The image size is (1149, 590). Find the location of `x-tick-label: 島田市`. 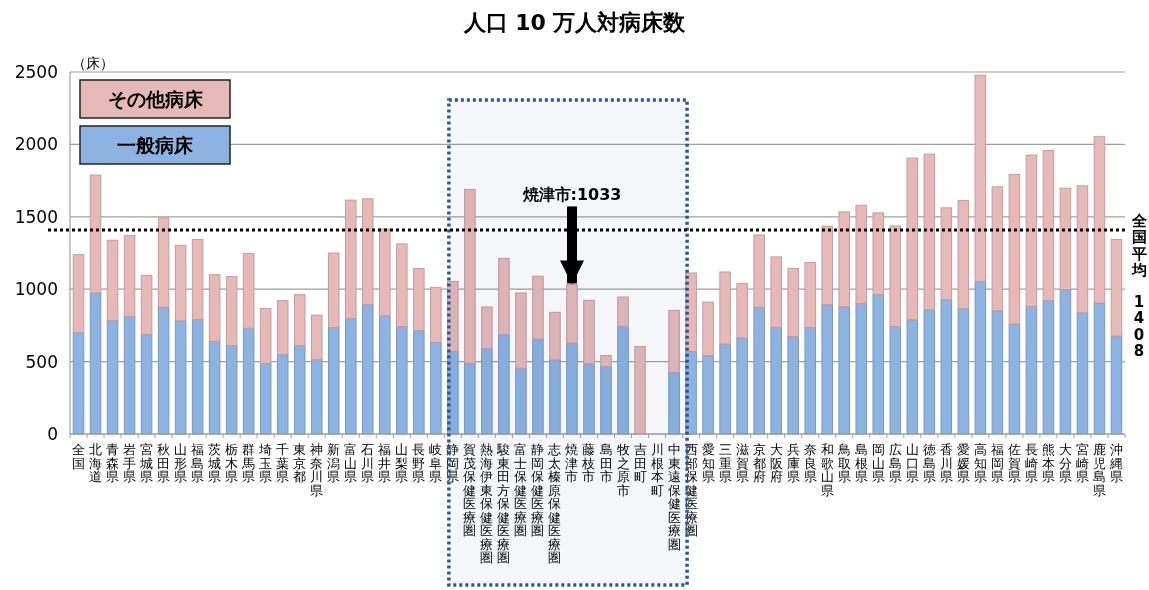

x-tick-label: 島田市 is located at coordinates (606, 463).